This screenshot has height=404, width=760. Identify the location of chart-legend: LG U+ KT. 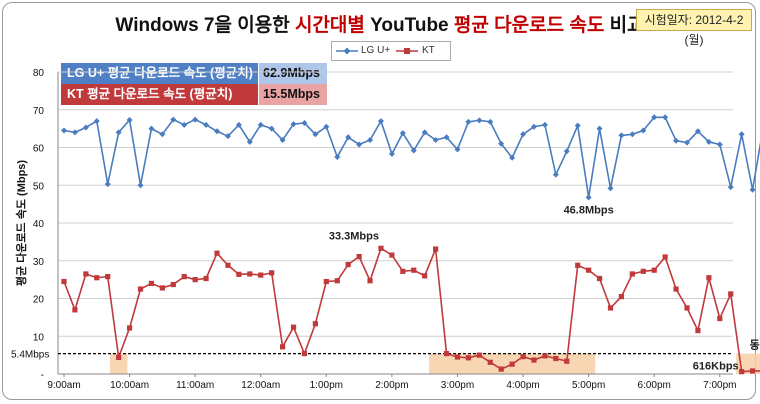
(391, 51).